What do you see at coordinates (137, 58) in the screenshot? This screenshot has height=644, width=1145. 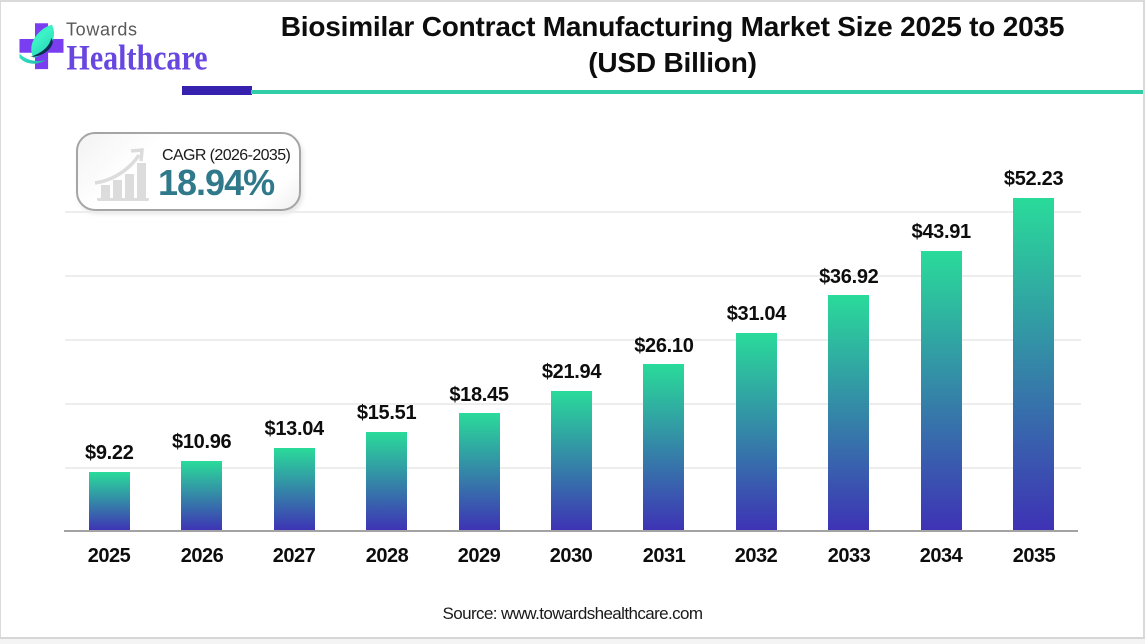 I see `svg-text: Healthcare` at bounding box center [137, 58].